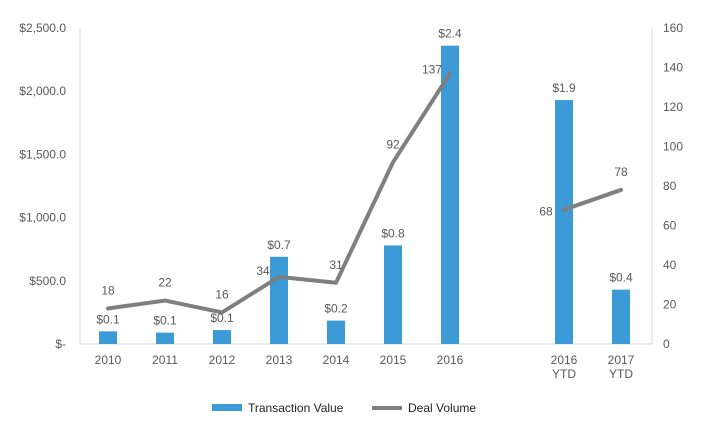  I want to click on y-left-tick-label: $500.0, so click(47, 281).